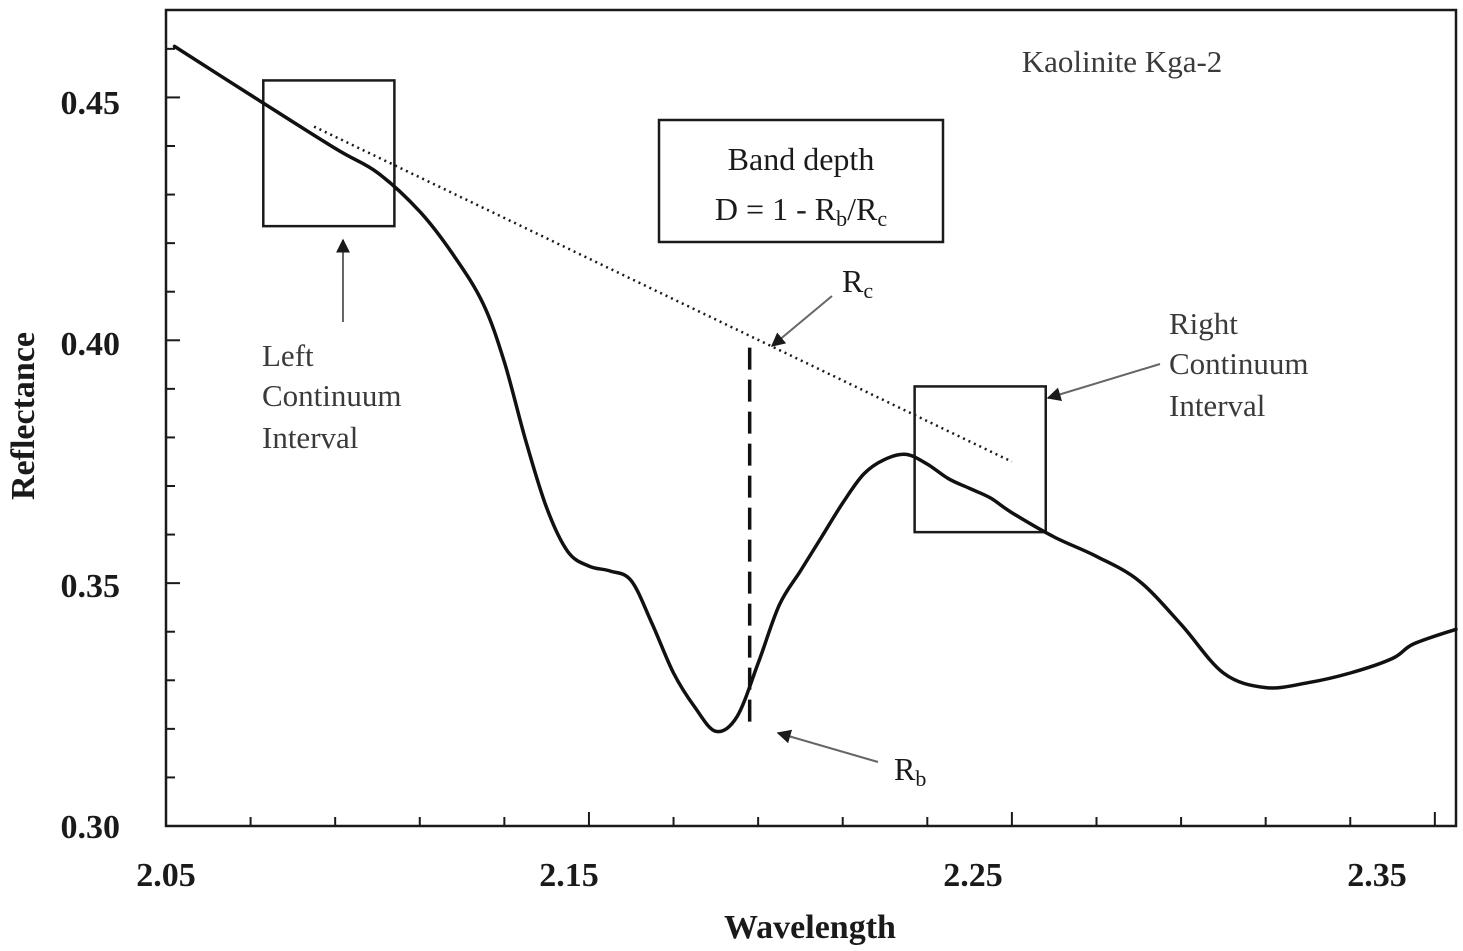 This screenshot has height=951, width=1463. Describe the element at coordinates (91, 586) in the screenshot. I see `y-tick-label-0.35: 0.35` at that location.